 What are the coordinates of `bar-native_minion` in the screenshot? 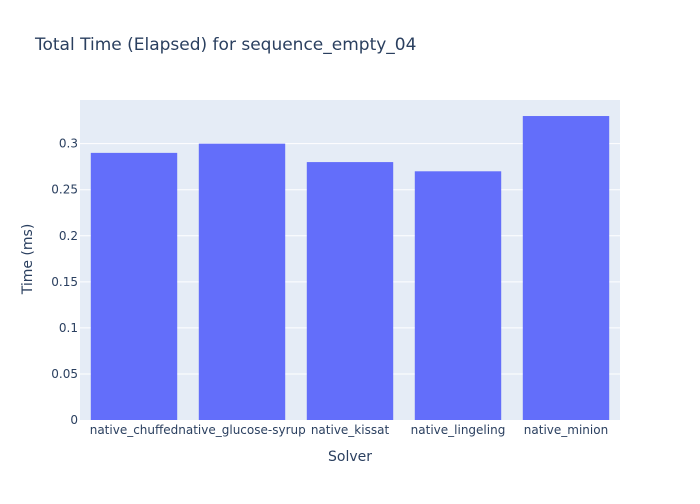 It's located at (566, 268).